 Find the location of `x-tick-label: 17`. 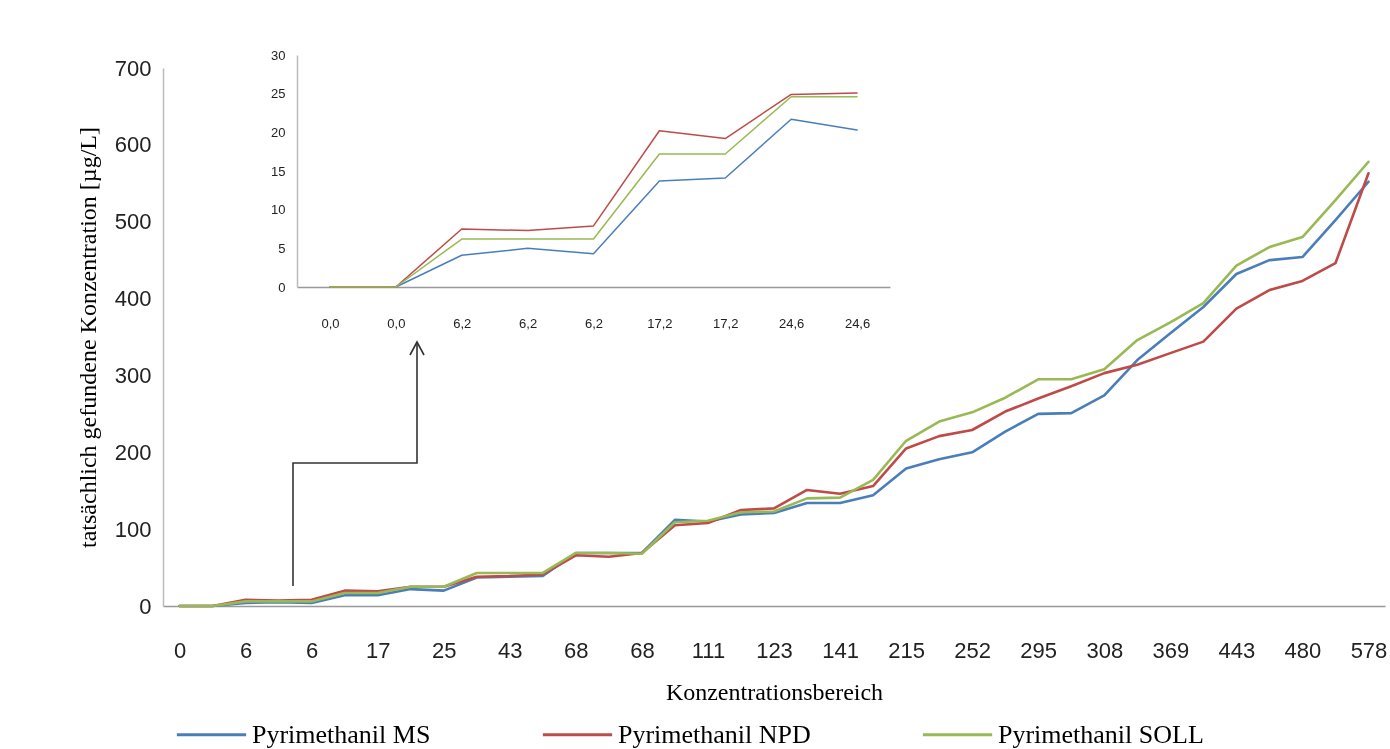

x-tick-label: 17 is located at coordinates (378, 650).